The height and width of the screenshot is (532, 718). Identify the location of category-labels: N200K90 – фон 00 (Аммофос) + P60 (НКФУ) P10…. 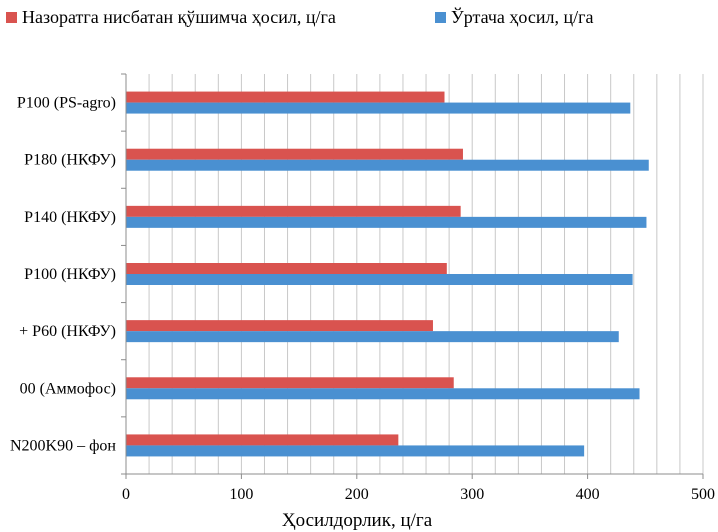
(63, 275).